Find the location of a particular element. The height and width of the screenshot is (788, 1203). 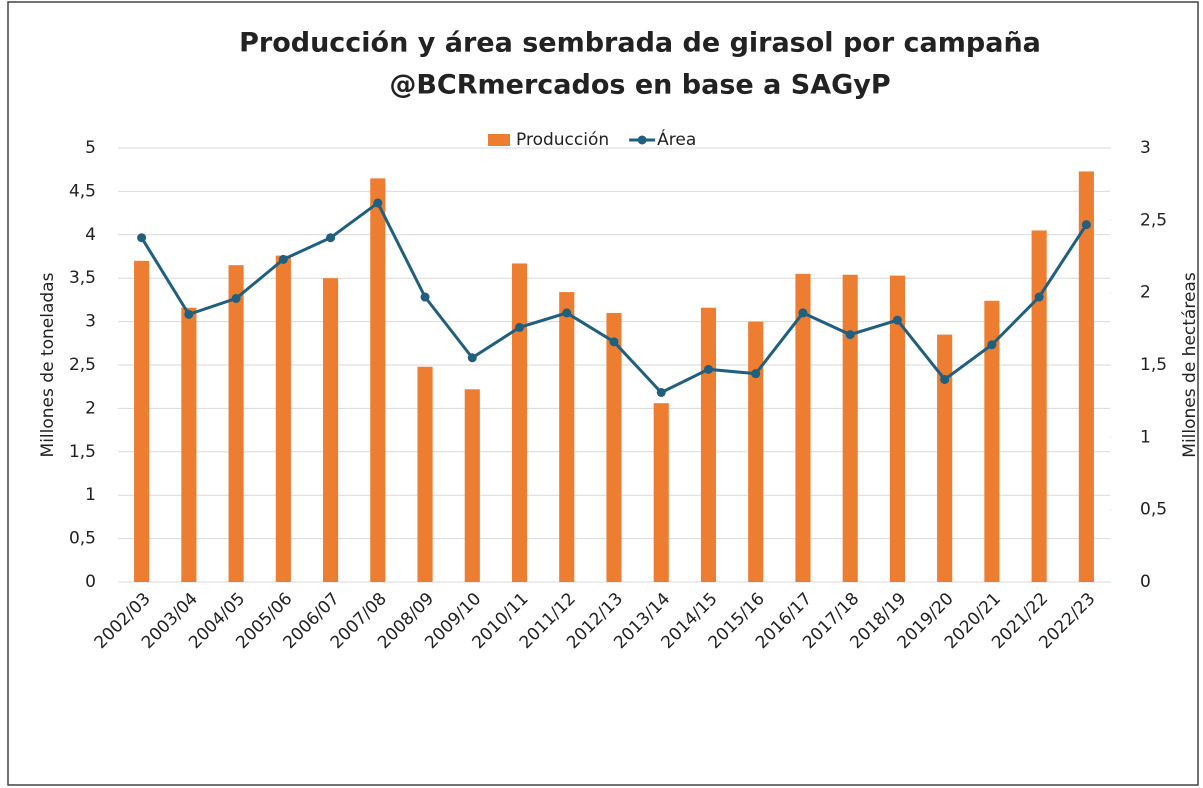

legend-label: Producción is located at coordinates (562, 140).